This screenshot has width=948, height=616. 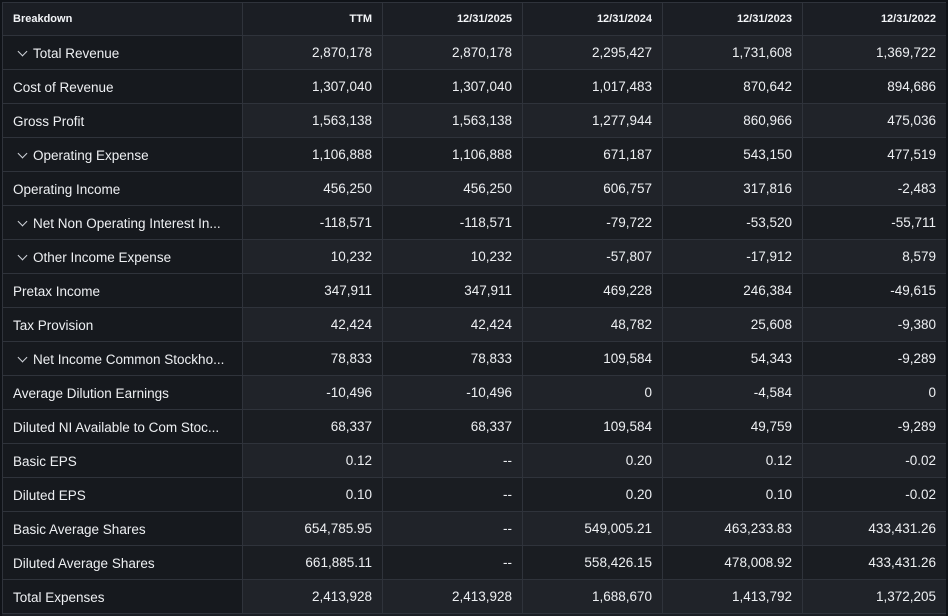 What do you see at coordinates (592, 562) in the screenshot?
I see `value-cell: 558,426.15` at bounding box center [592, 562].